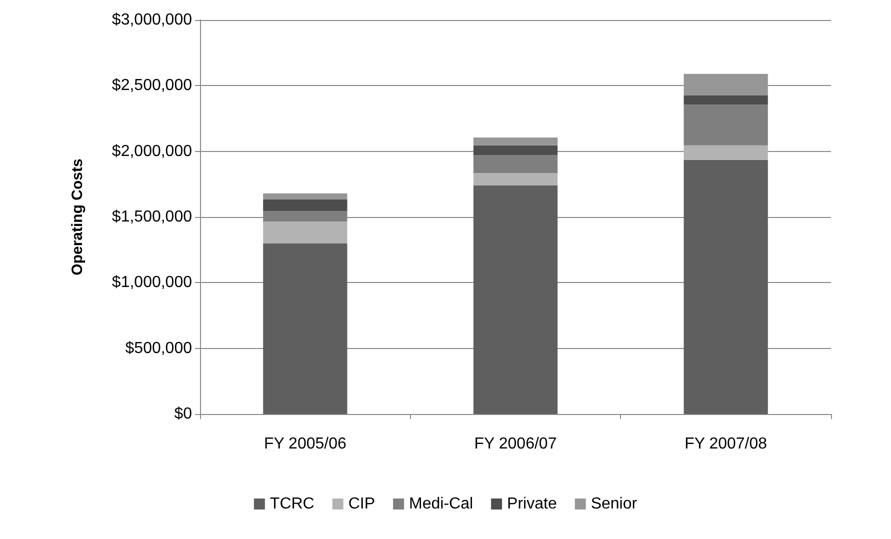 Image resolution: width=891 pixels, height=539 pixels. I want to click on legend-label: CIP, so click(362, 504).